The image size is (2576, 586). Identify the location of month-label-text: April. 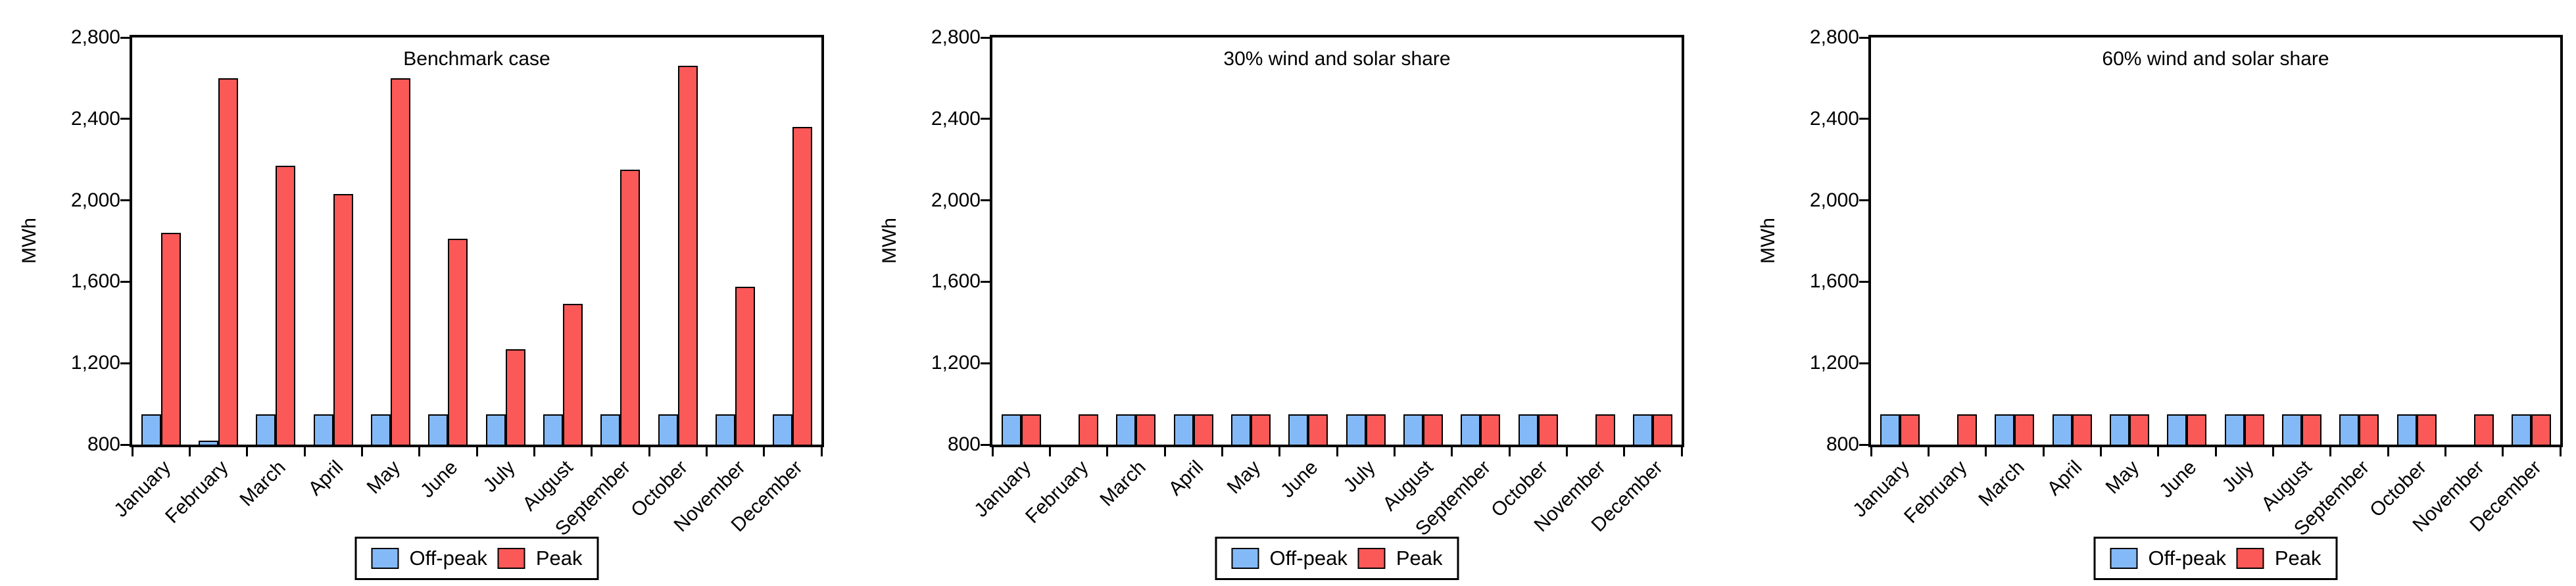
(2064, 478).